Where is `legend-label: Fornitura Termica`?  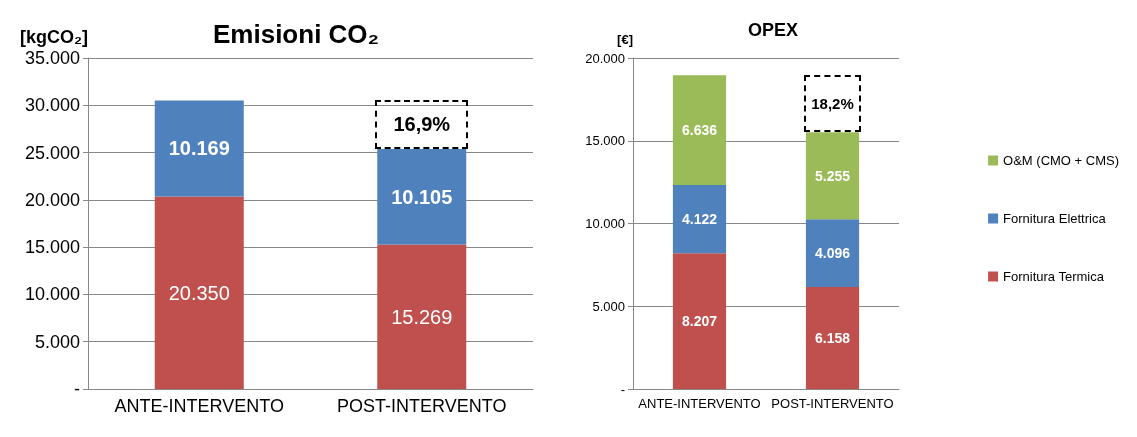 legend-label: Fornitura Termica is located at coordinates (1054, 276).